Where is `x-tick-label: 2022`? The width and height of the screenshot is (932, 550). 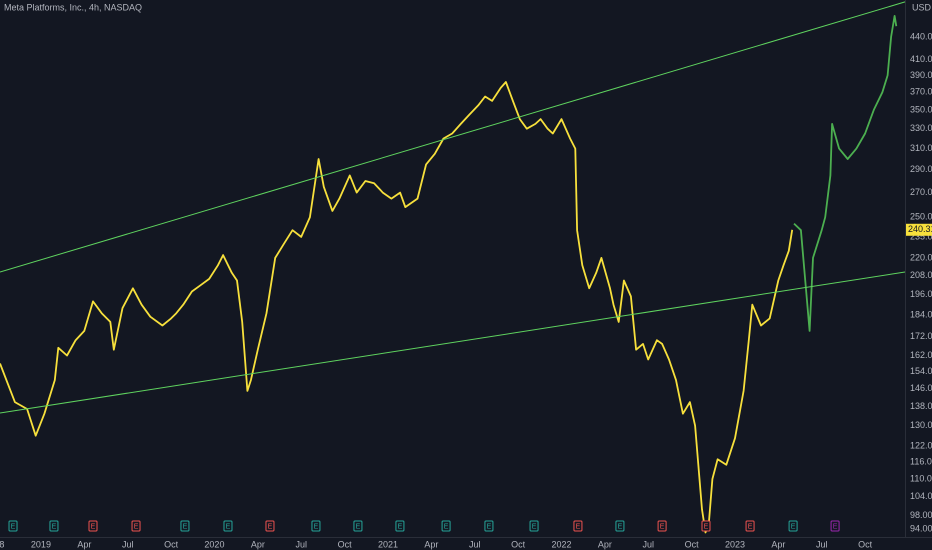
x-tick-label: 2022 is located at coordinates (561, 544).